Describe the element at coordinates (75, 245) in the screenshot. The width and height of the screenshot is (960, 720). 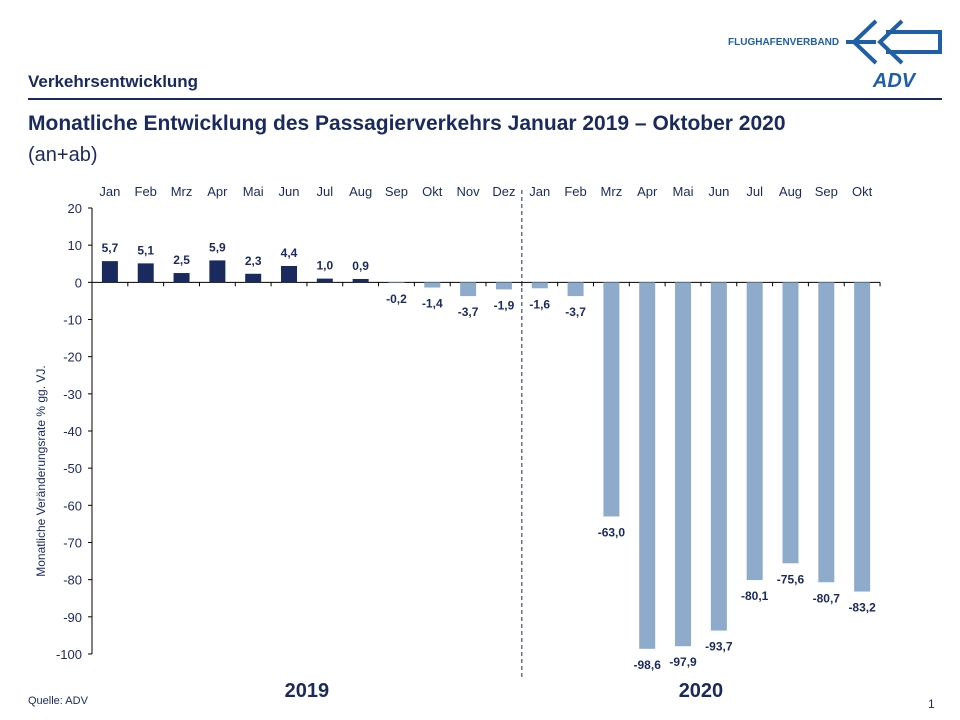
I see `y-tick-label: 10` at that location.